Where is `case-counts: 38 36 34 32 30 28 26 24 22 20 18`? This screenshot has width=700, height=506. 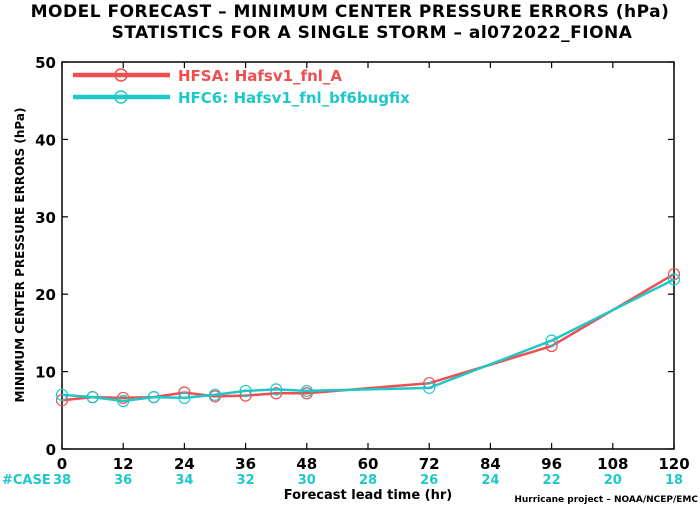 case-counts: 38 36 34 32 30 28 26 24 22 20 18 is located at coordinates (368, 480).